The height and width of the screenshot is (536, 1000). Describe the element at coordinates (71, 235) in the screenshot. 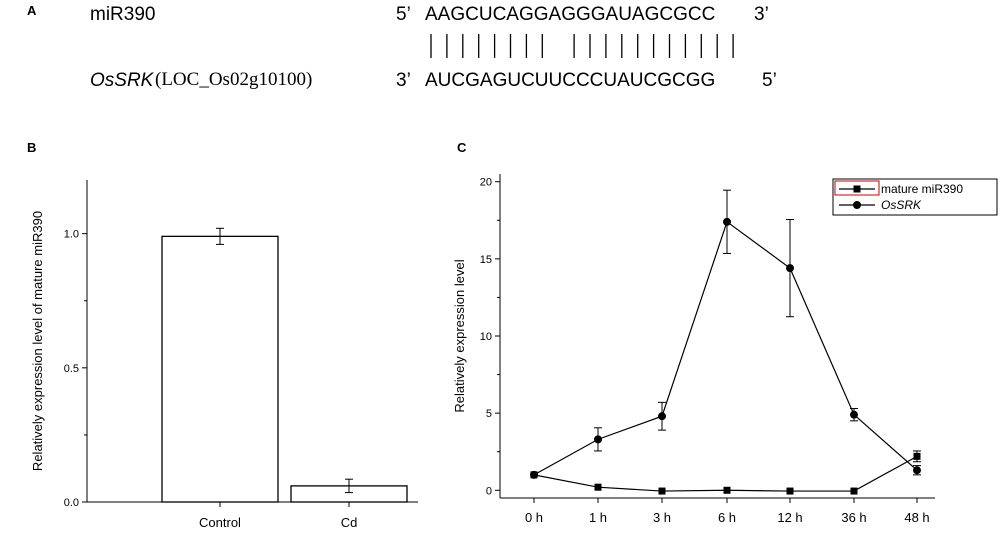

I see `y-tick-label: 1.0` at that location.